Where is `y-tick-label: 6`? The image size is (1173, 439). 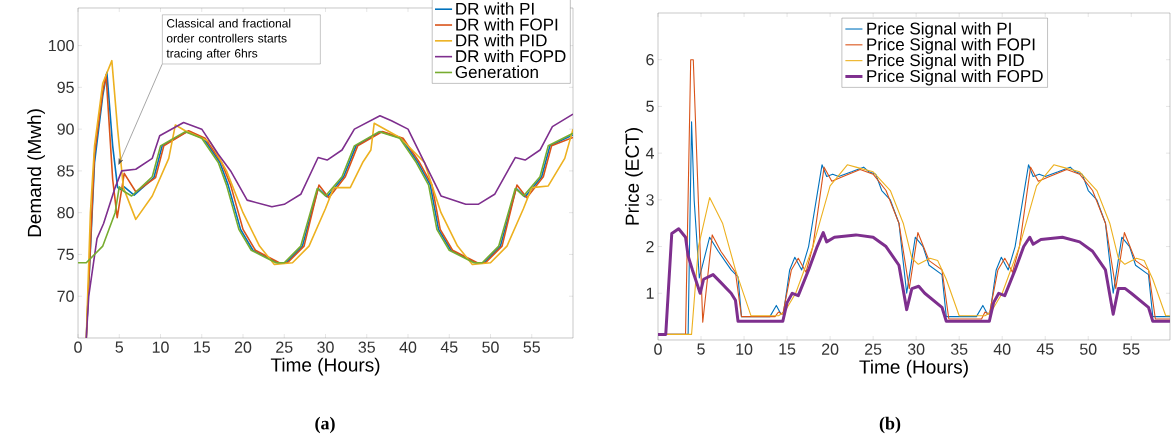 y-tick-label: 6 is located at coordinates (650, 60).